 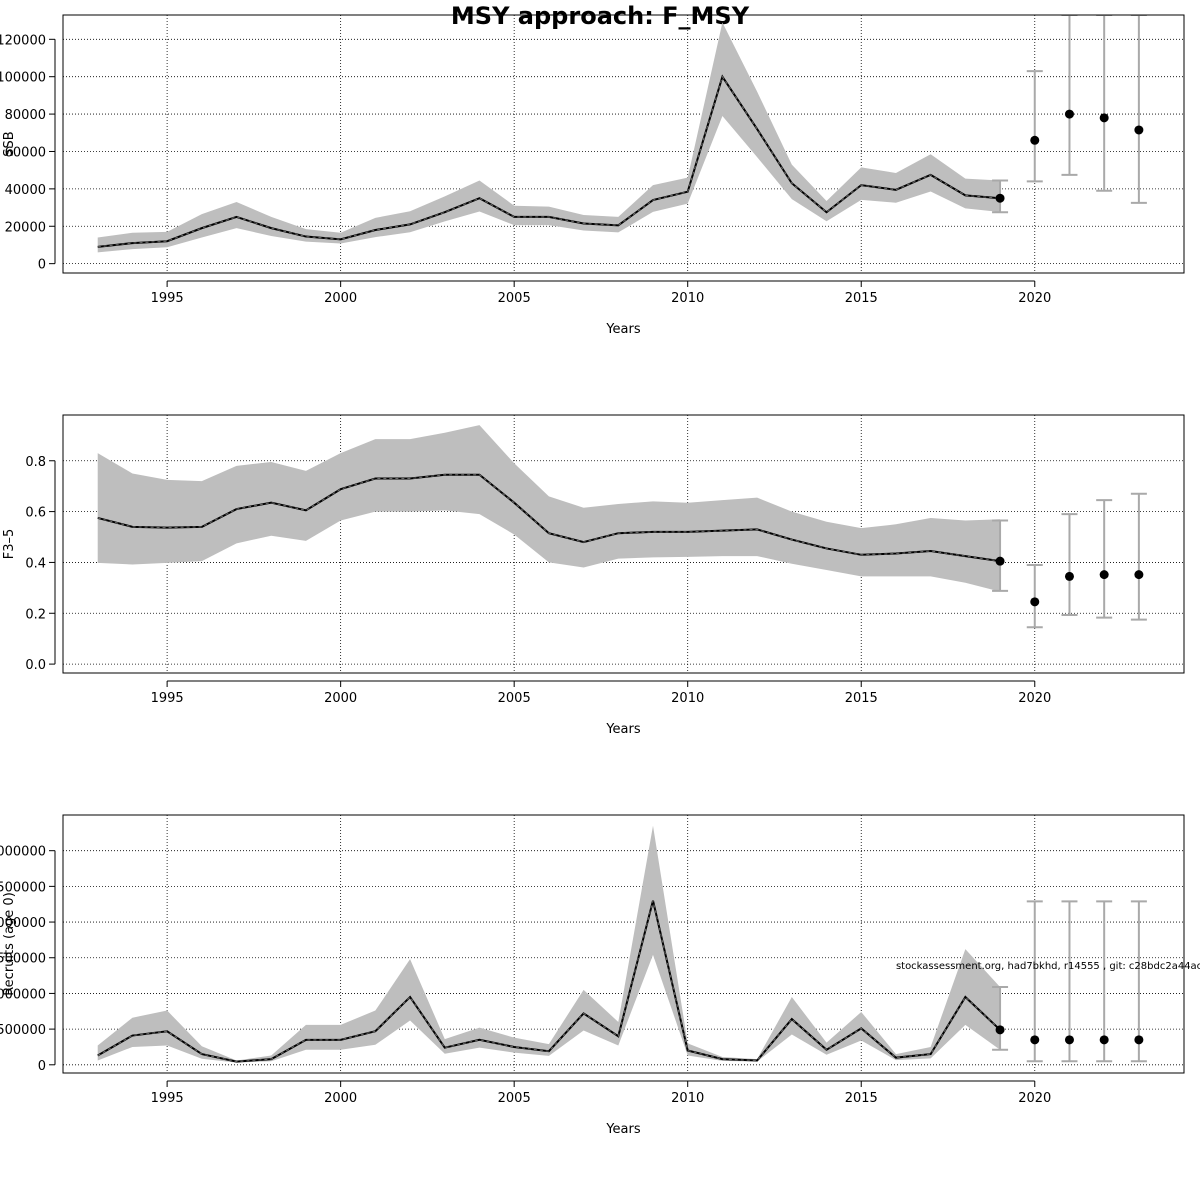 What do you see at coordinates (25, 152) in the screenshot?
I see `y-tick-label: 60000` at bounding box center [25, 152].